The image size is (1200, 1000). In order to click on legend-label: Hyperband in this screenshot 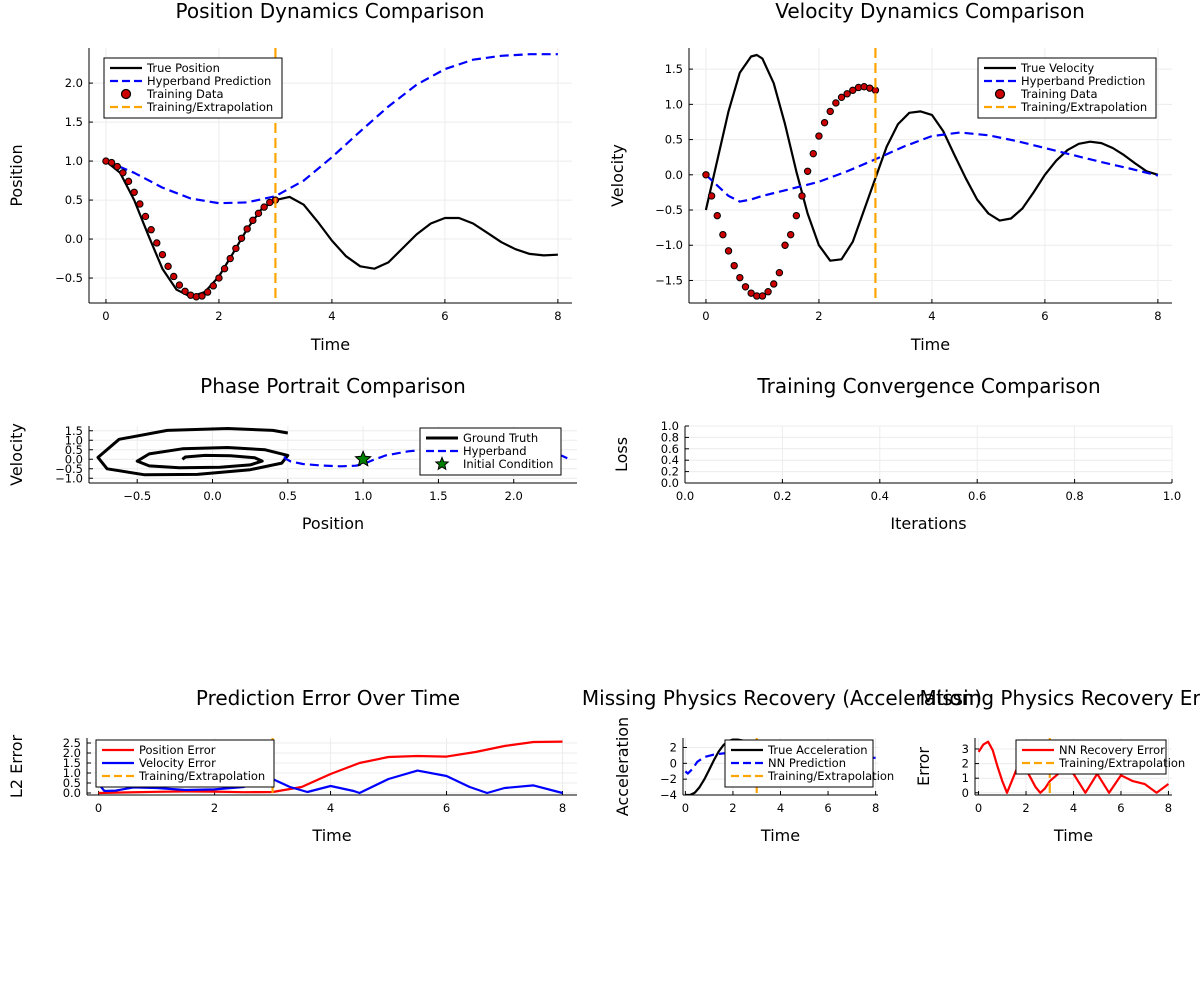, I will do `click(495, 451)`.